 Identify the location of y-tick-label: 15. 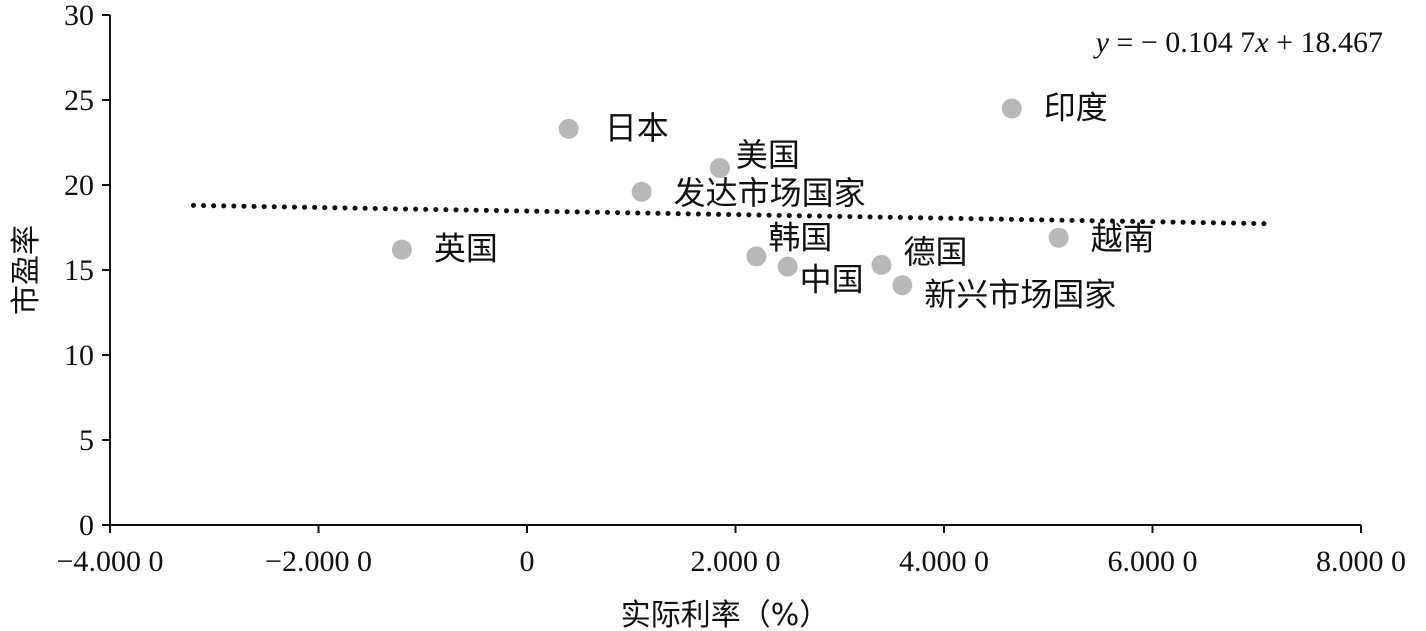
(79, 270).